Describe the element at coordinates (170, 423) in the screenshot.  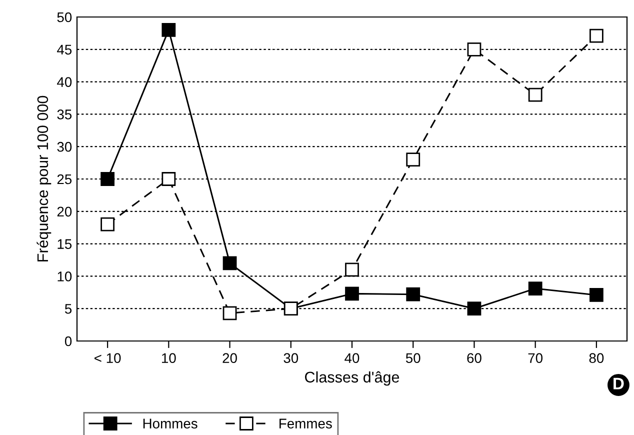
I see `legend-label: Hommes` at that location.